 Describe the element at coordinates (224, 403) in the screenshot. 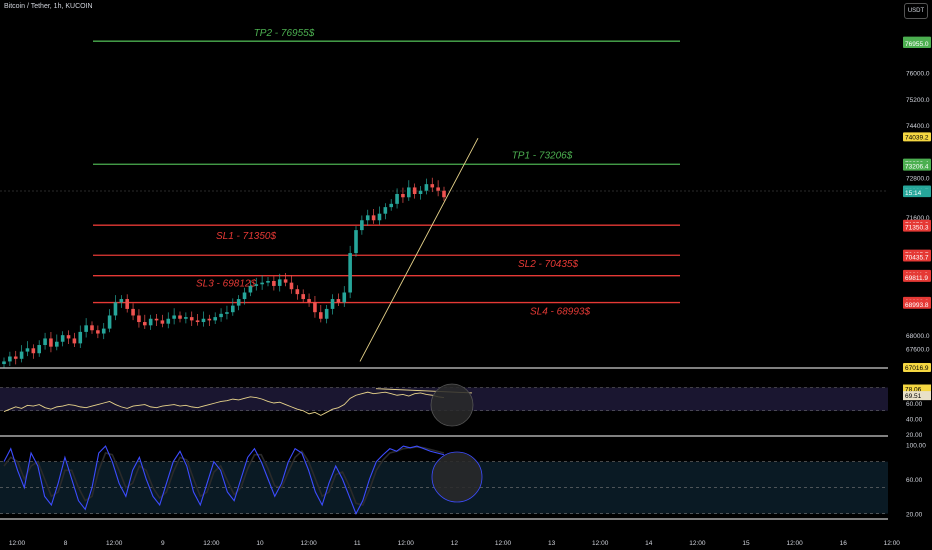

I see `rsi-line` at that location.